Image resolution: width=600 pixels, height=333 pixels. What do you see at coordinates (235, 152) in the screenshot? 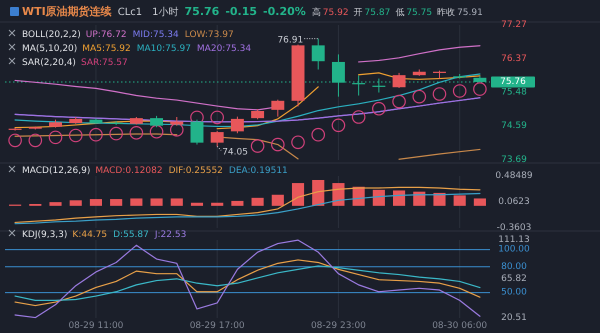
I see `annotation: 74.05` at bounding box center [235, 152].